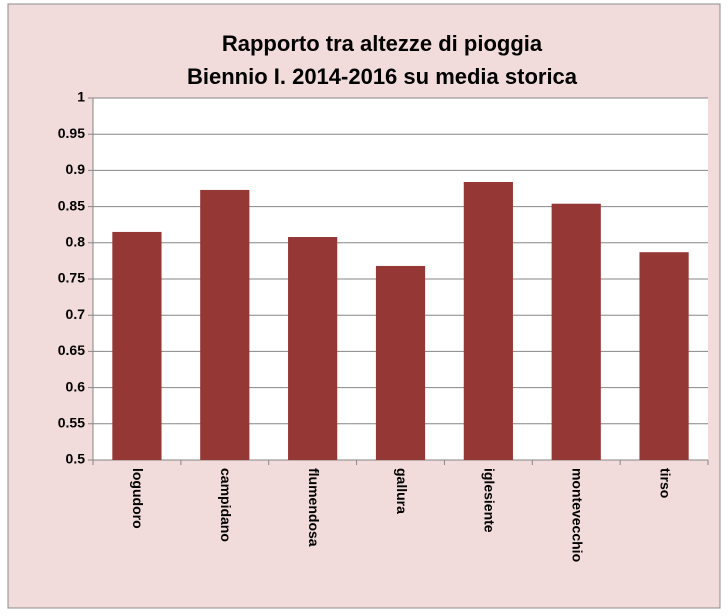 This screenshot has height=616, width=728. Describe the element at coordinates (71, 133) in the screenshot. I see `y-tick-label: 0.95` at that location.